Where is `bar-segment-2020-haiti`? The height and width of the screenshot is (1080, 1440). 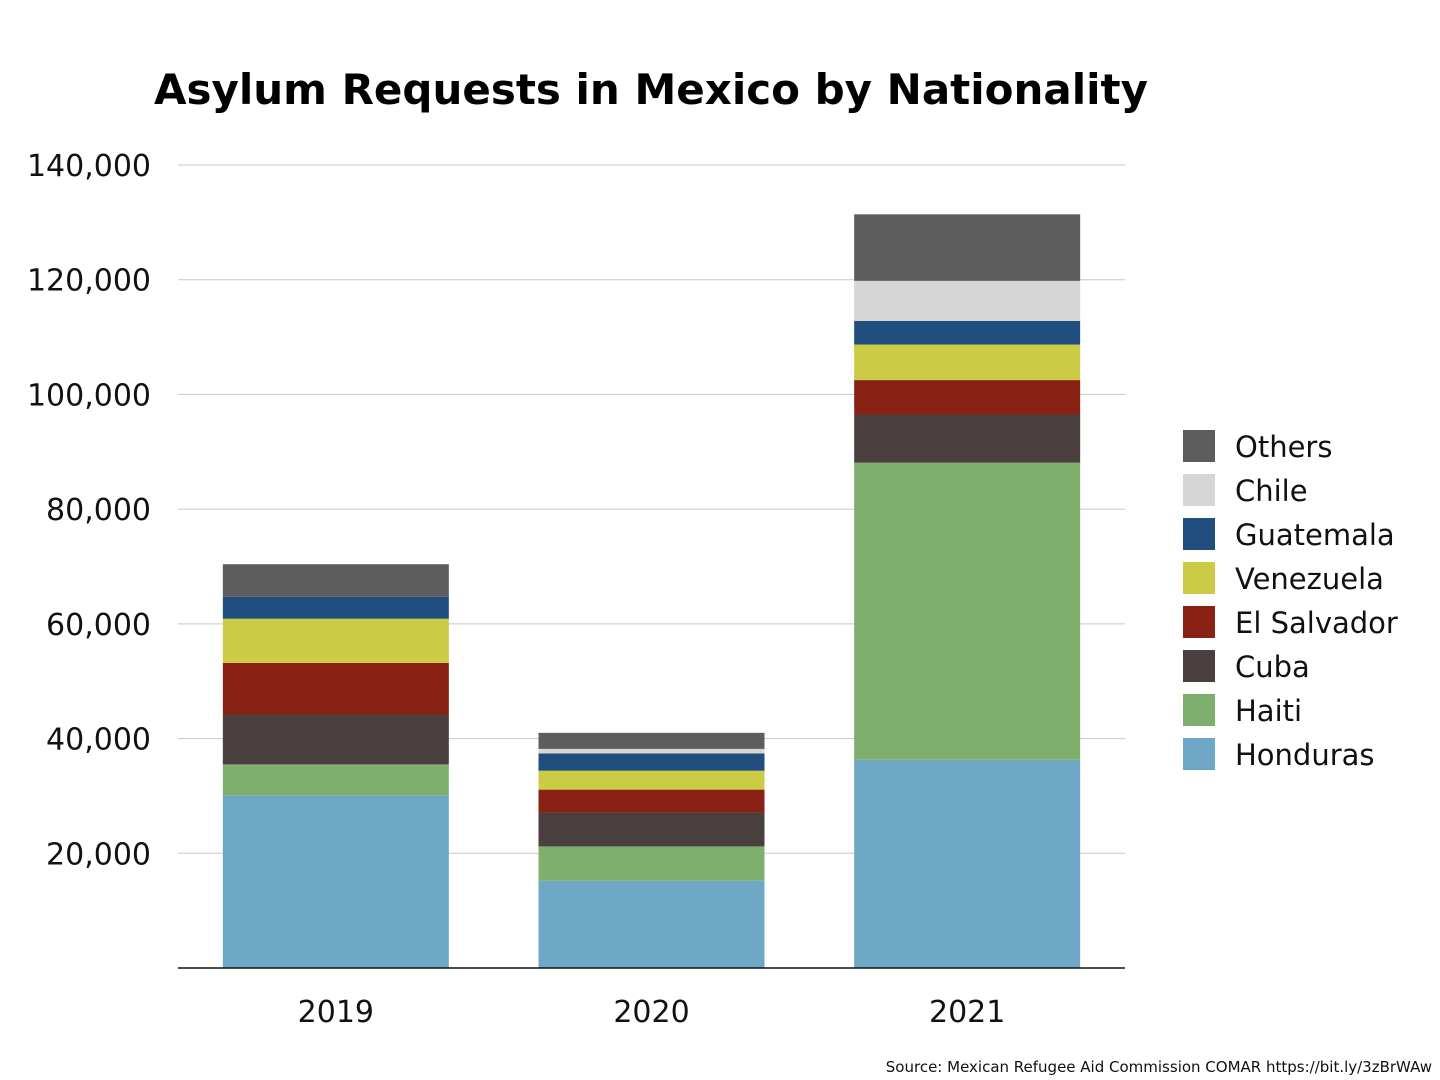 bar-segment-2020-haiti is located at coordinates (651, 863).